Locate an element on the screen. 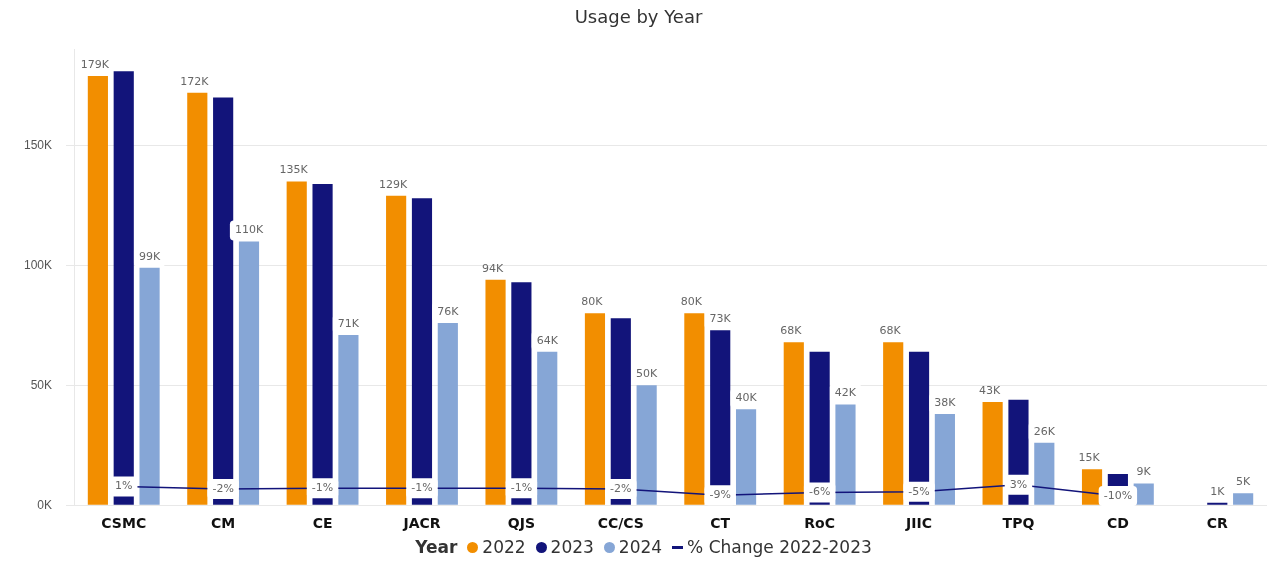 The height and width of the screenshot is (563, 1287). y-tick-label: 0K is located at coordinates (45, 504).